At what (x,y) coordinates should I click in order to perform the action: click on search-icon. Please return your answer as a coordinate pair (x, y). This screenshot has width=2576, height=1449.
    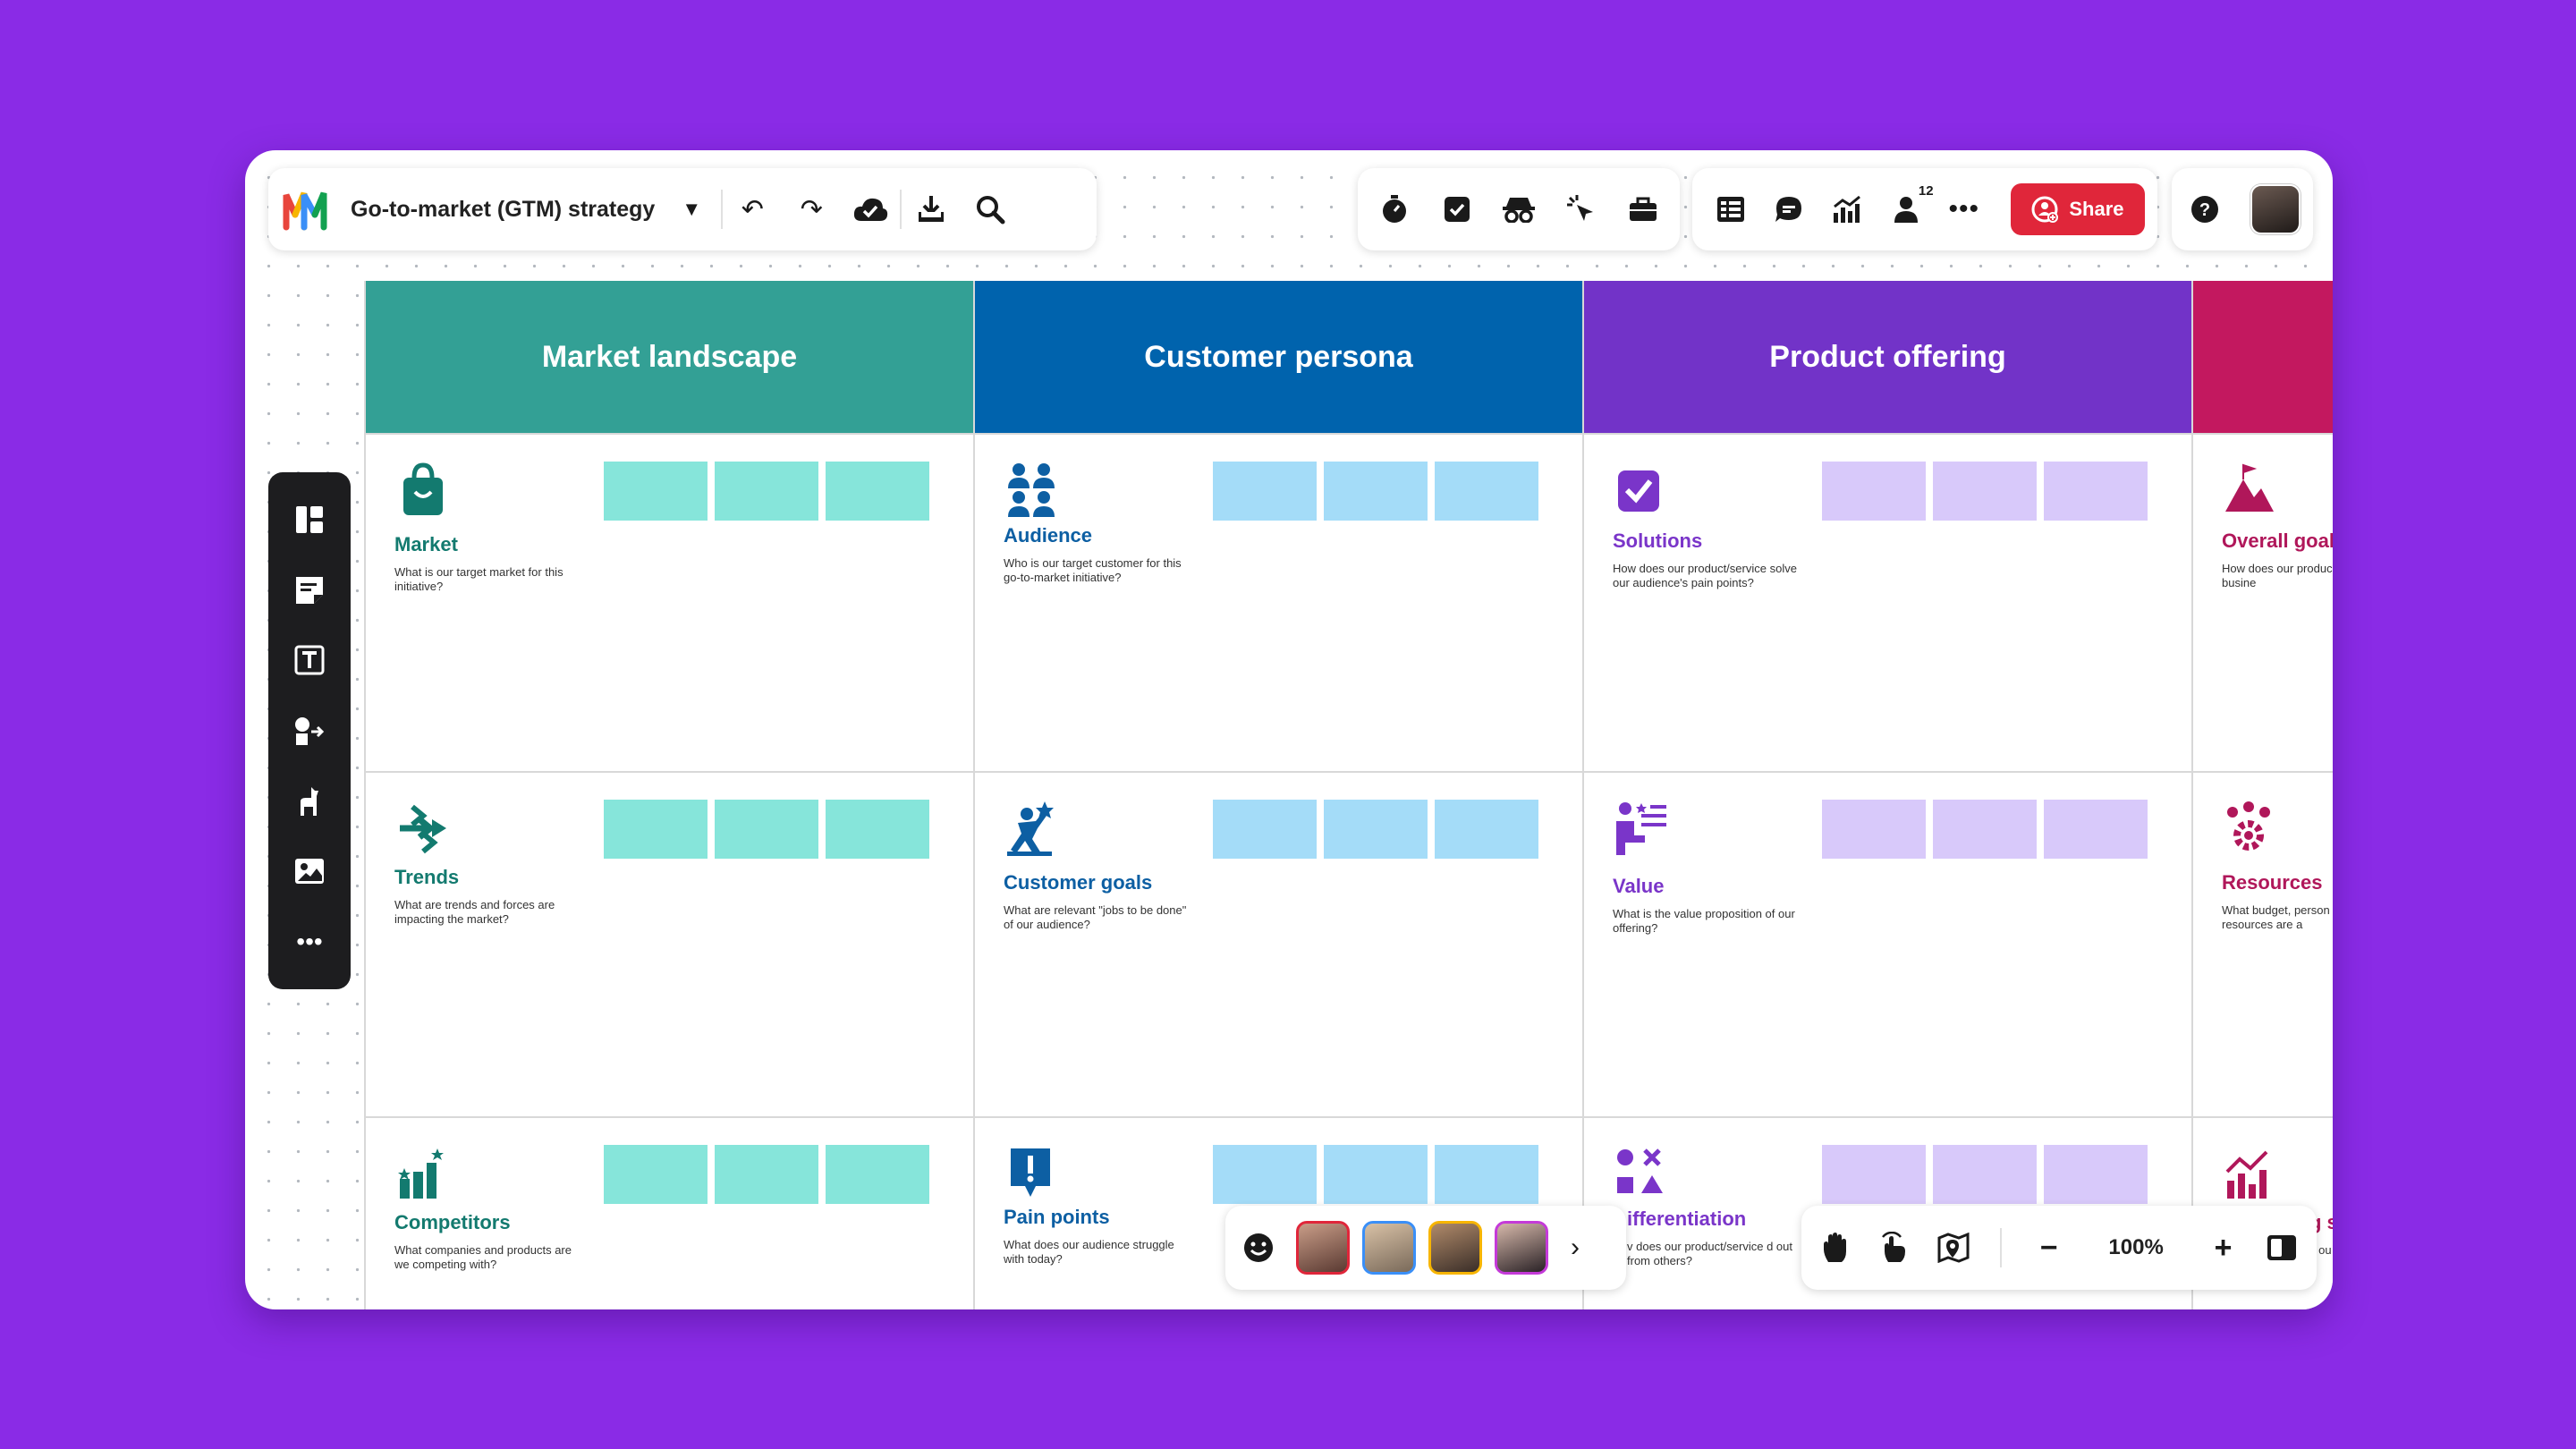
    Looking at the image, I should click on (990, 209).